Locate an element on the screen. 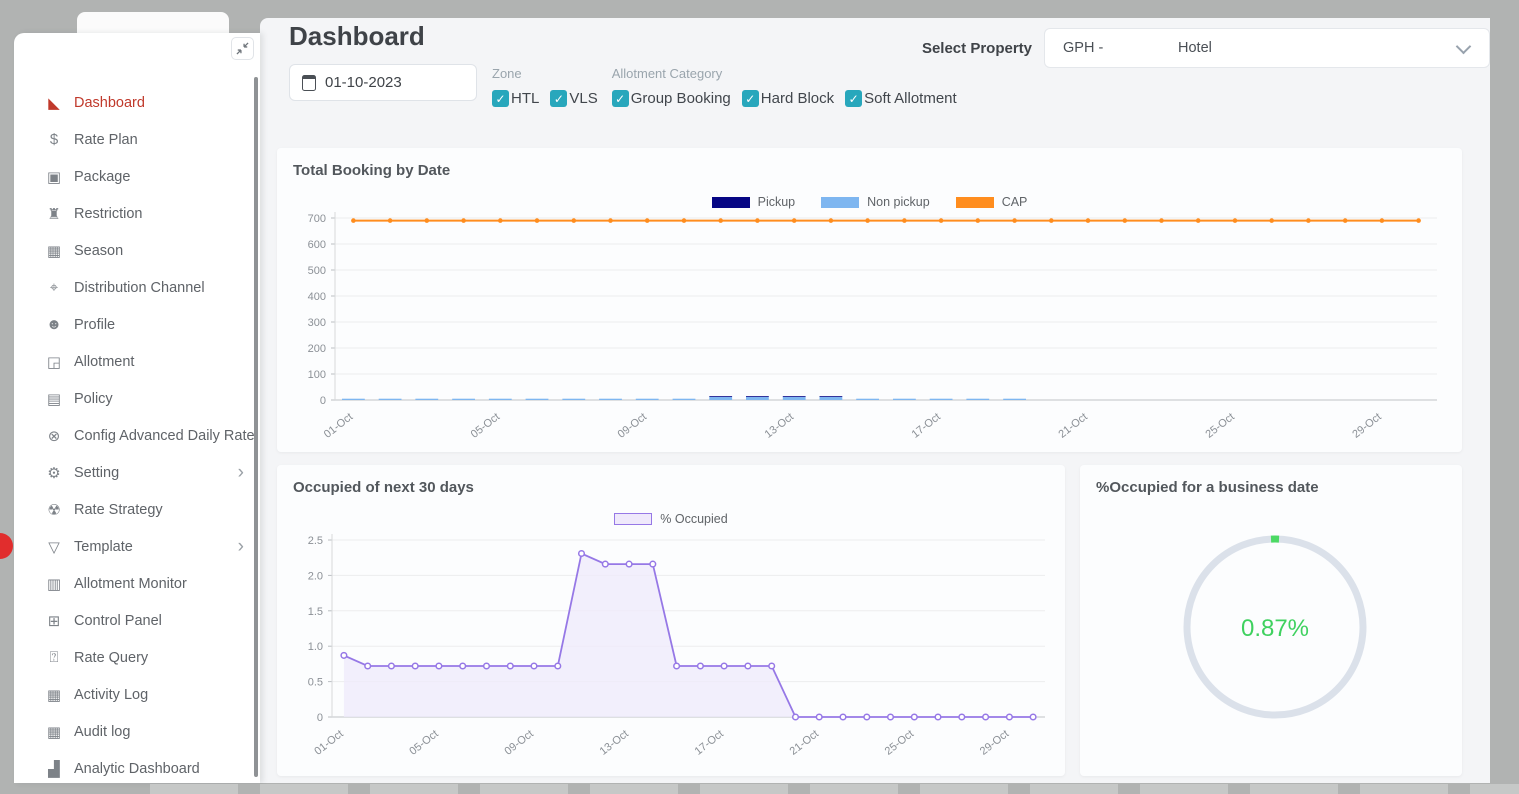  sidebar-item-label: Allotment Monitor is located at coordinates (130, 583).